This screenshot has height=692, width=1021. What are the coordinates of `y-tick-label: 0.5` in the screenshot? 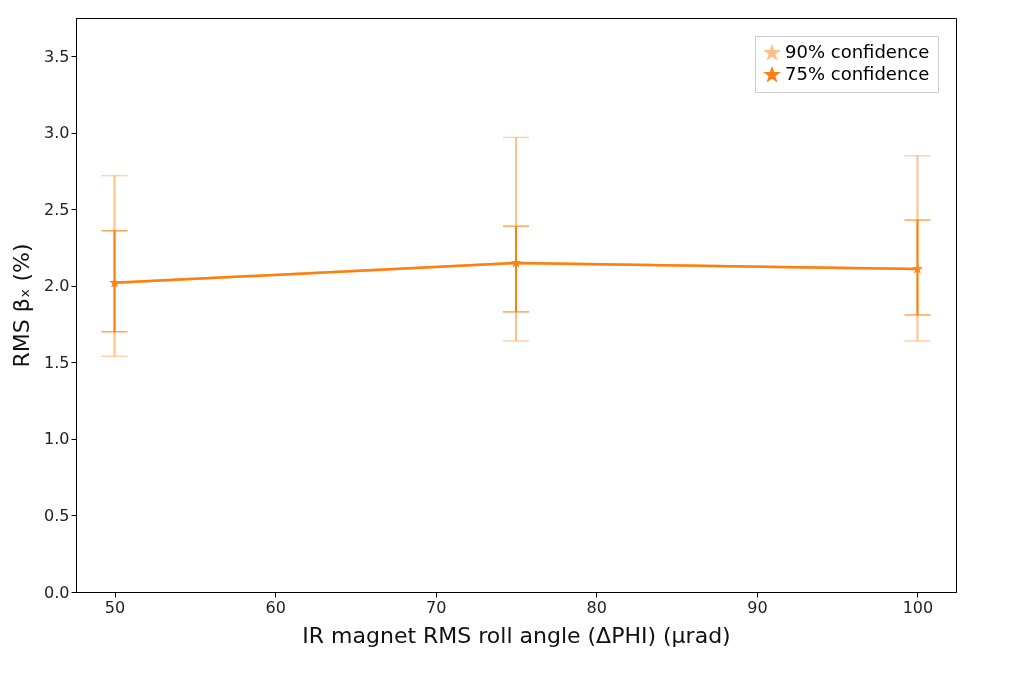 It's located at (57, 515).